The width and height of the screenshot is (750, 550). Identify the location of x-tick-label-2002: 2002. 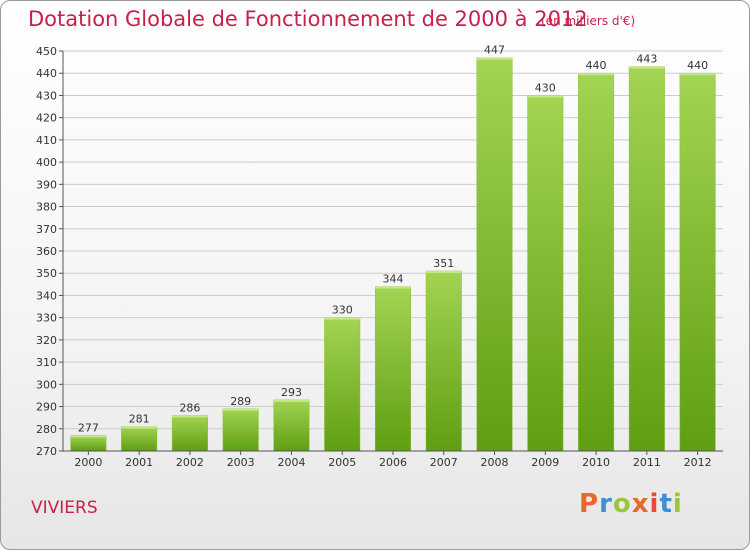
(190, 462).